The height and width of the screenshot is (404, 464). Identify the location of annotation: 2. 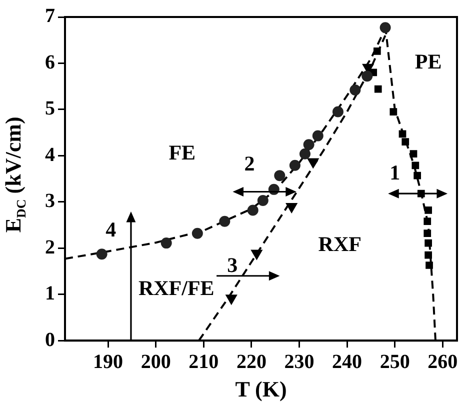
(249, 163).